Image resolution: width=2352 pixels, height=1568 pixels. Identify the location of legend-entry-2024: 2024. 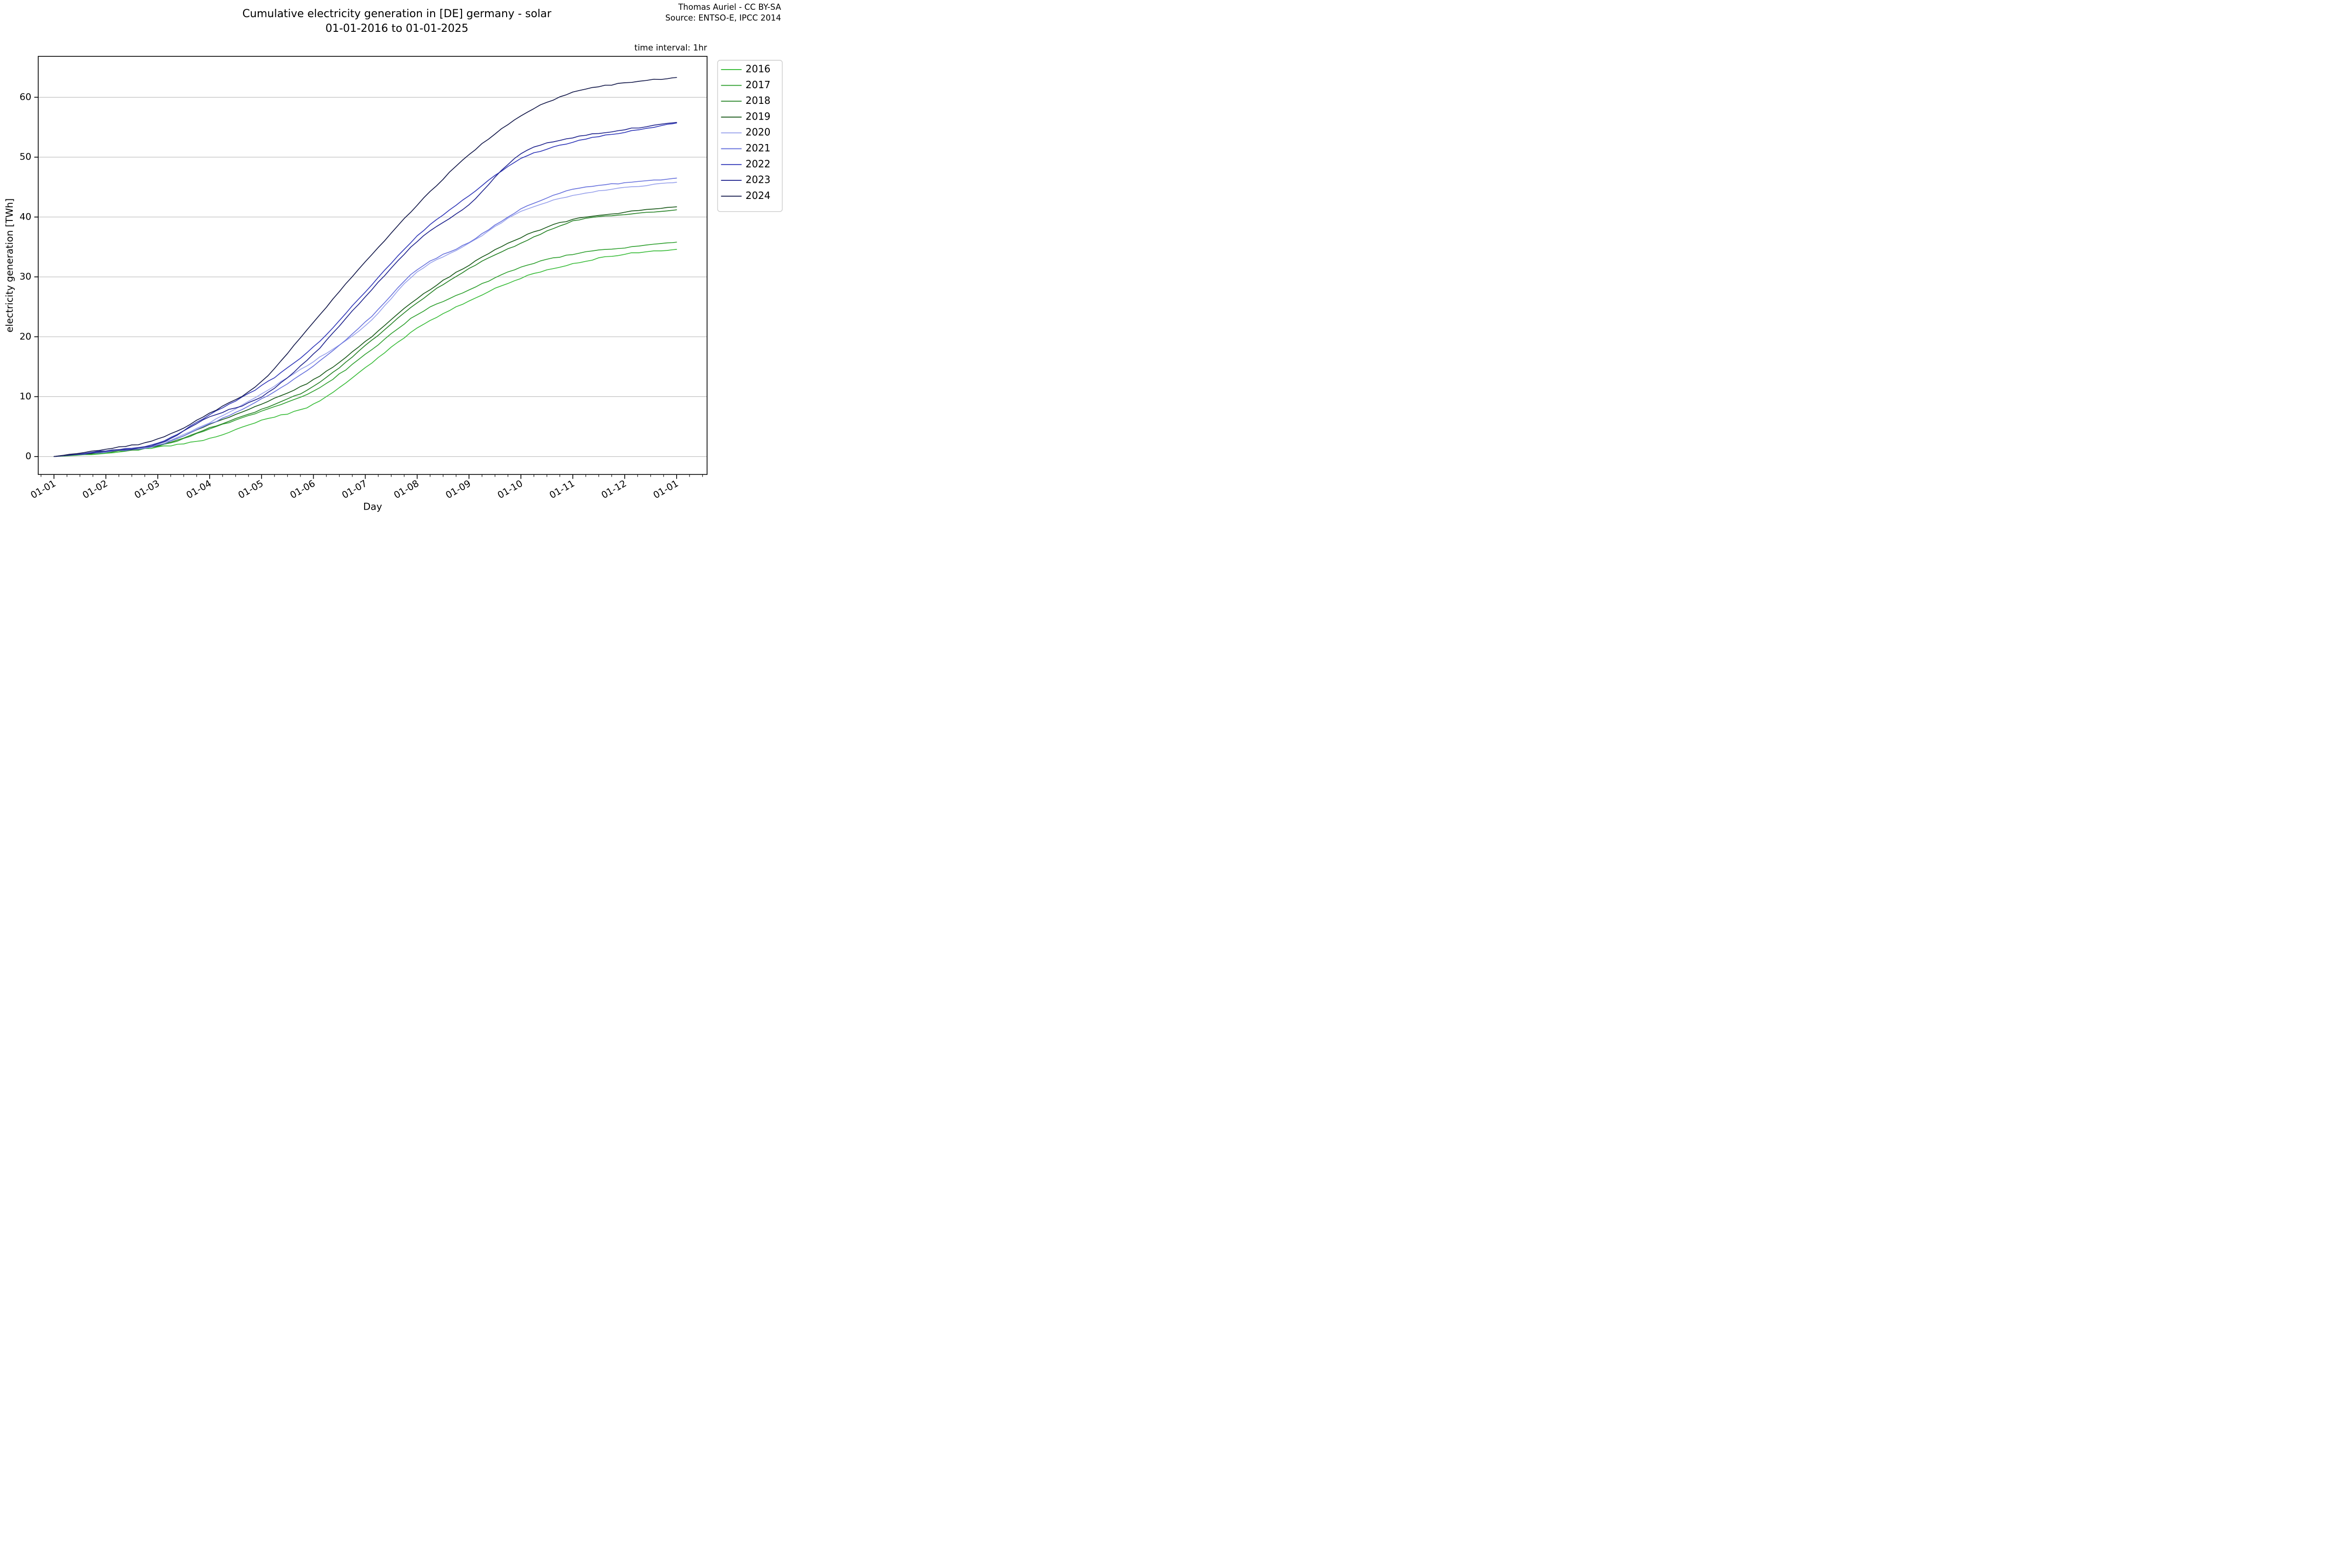
(746, 195).